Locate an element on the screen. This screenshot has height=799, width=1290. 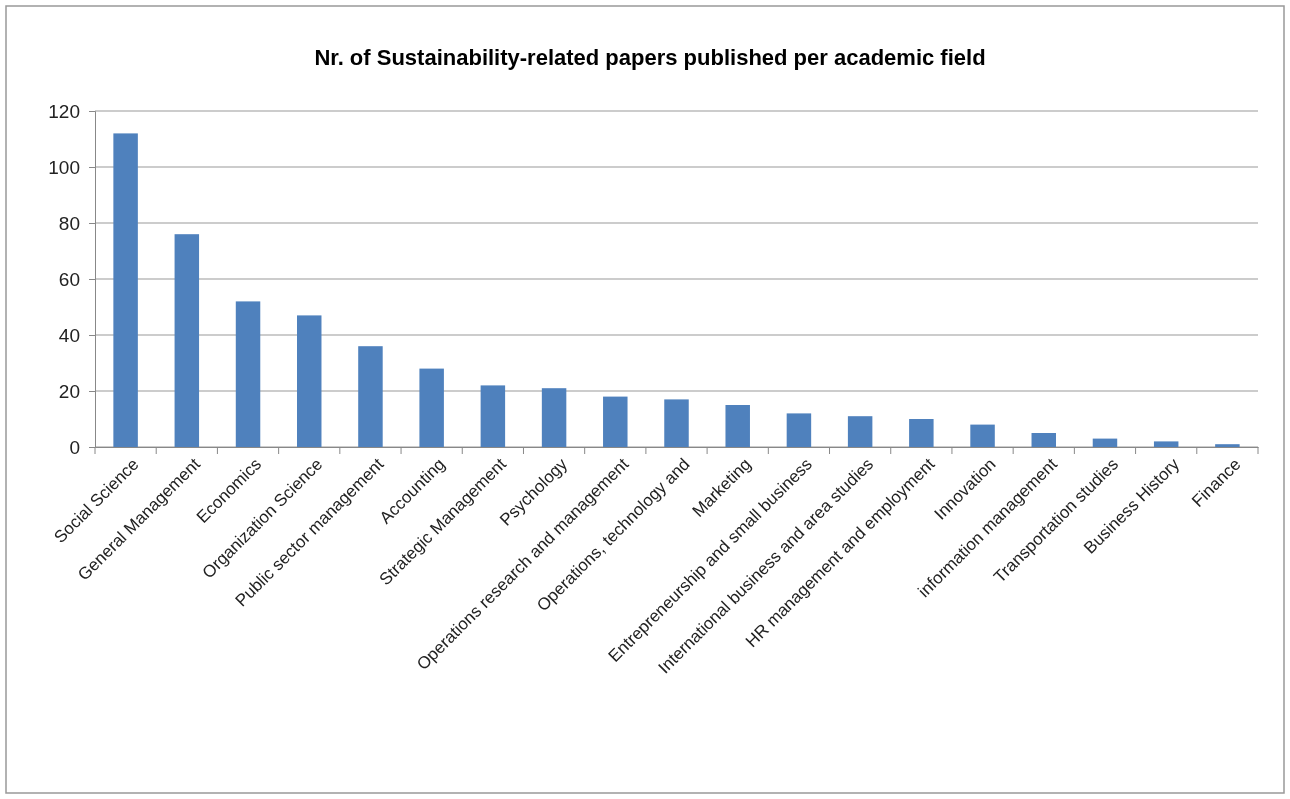
y-tick-label: 60 is located at coordinates (69, 279).